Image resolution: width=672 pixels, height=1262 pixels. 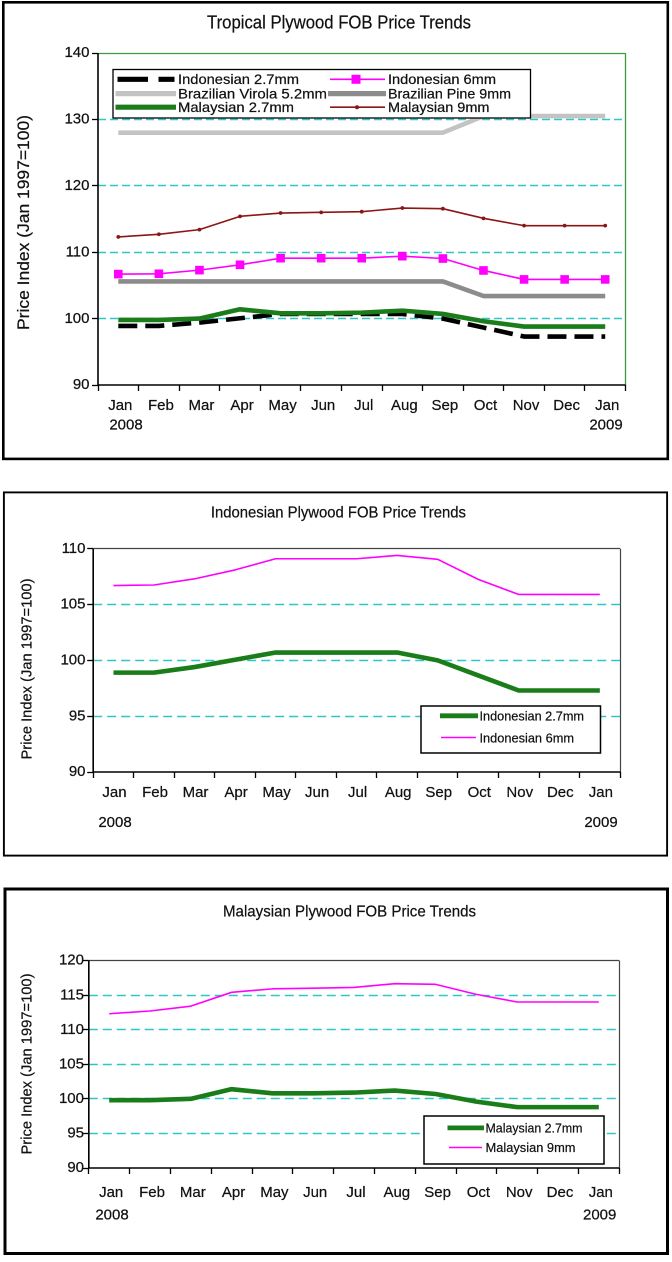 What do you see at coordinates (76, 119) in the screenshot?
I see `svg-text: 130` at bounding box center [76, 119].